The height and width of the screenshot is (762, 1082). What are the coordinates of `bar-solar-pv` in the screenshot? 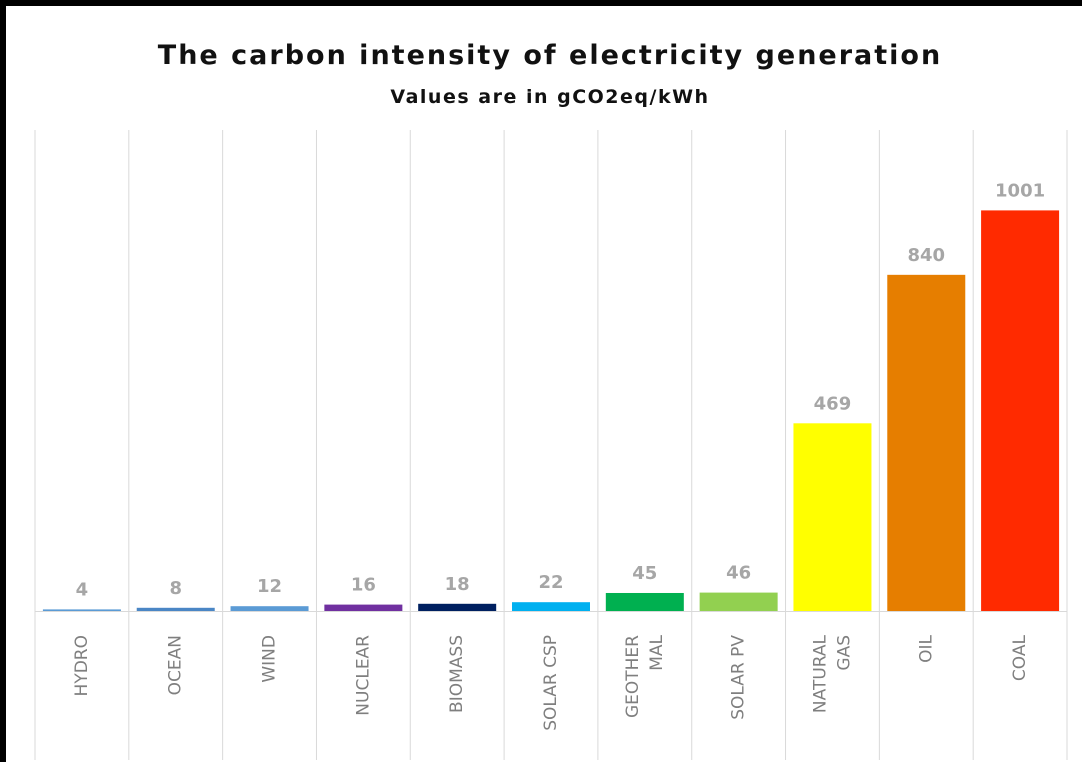 It's located at (738, 601).